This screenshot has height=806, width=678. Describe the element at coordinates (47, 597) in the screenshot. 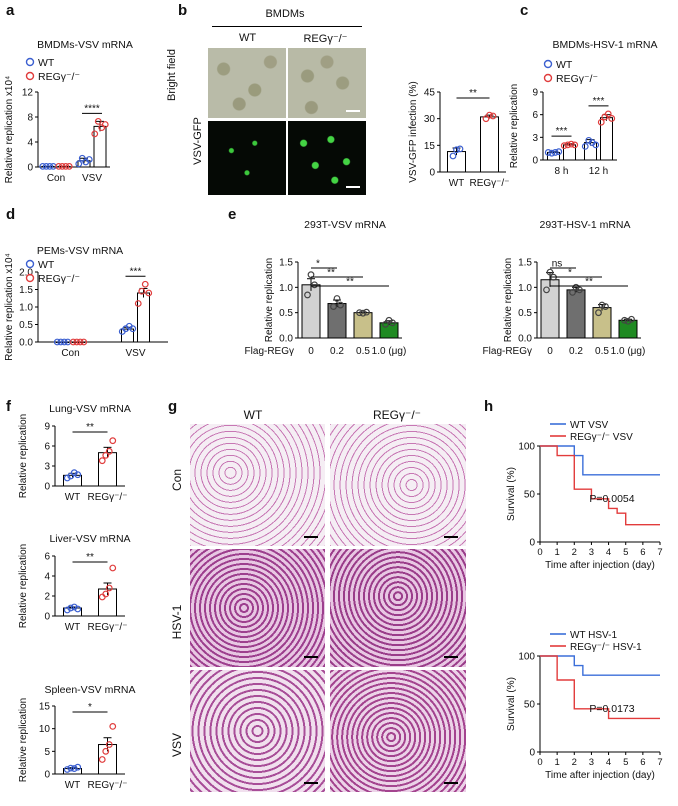

I see `f2-ytick-label: 2` at that location.